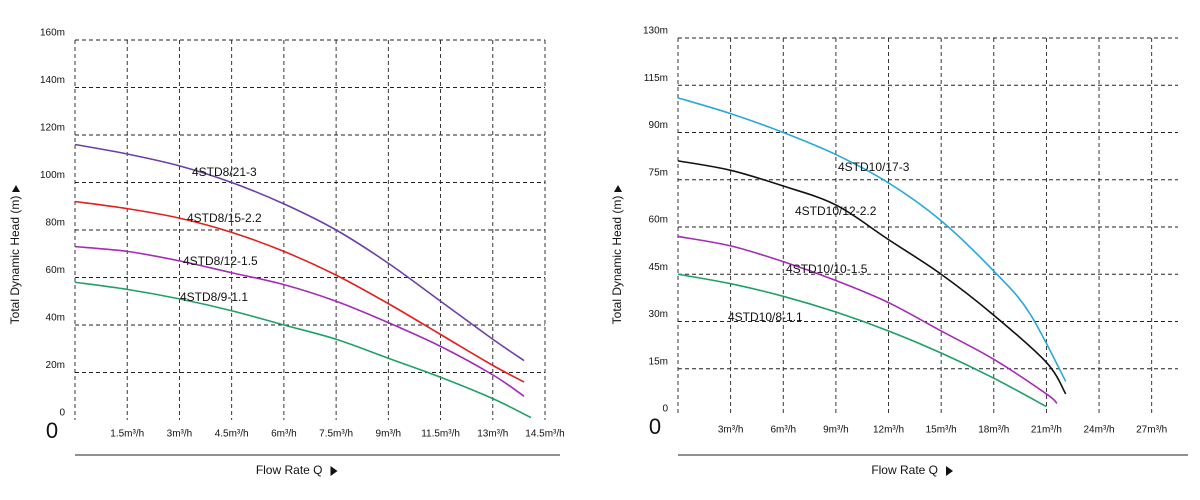 Image resolution: width=1200 pixels, height=500 pixels. I want to click on y-tick-label: 120m, so click(52, 128).